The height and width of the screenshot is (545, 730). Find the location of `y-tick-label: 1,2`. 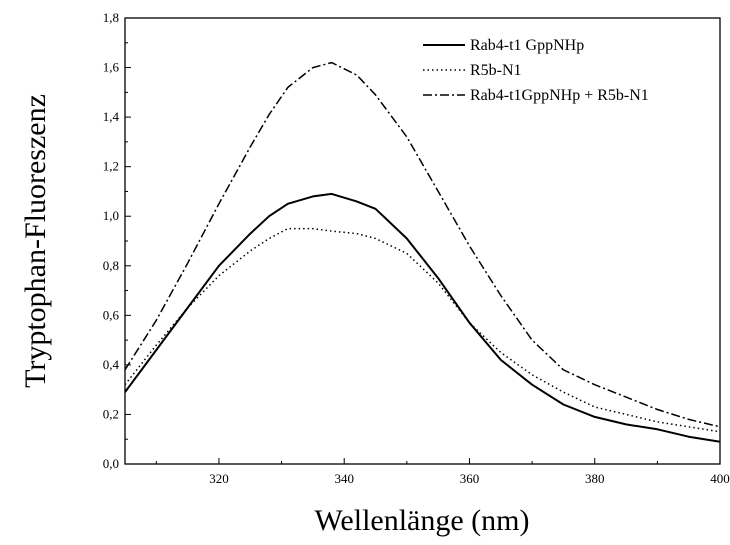

y-tick-label: 1,2 is located at coordinates (111, 166).